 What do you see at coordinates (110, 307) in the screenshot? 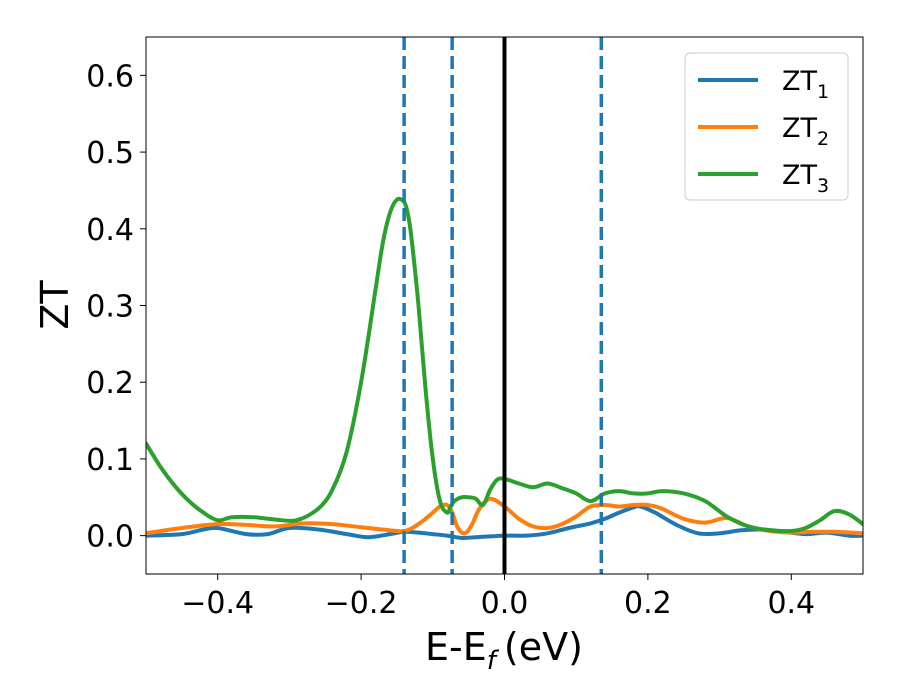
I see `y-tick-label: 0.3` at bounding box center [110, 307].